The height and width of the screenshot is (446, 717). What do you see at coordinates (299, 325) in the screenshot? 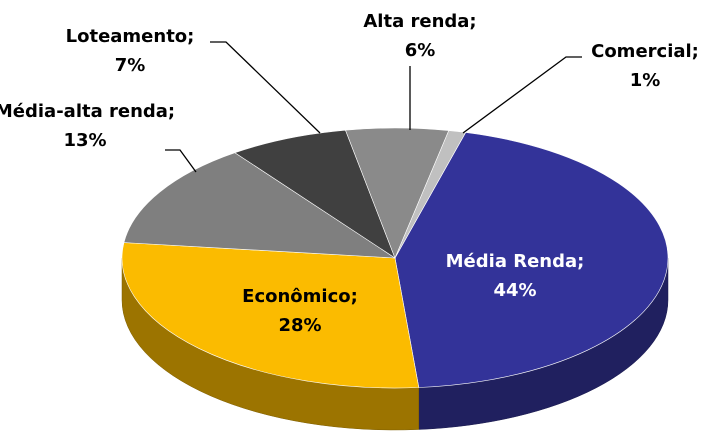
I see `value-label: 28%` at bounding box center [299, 325].